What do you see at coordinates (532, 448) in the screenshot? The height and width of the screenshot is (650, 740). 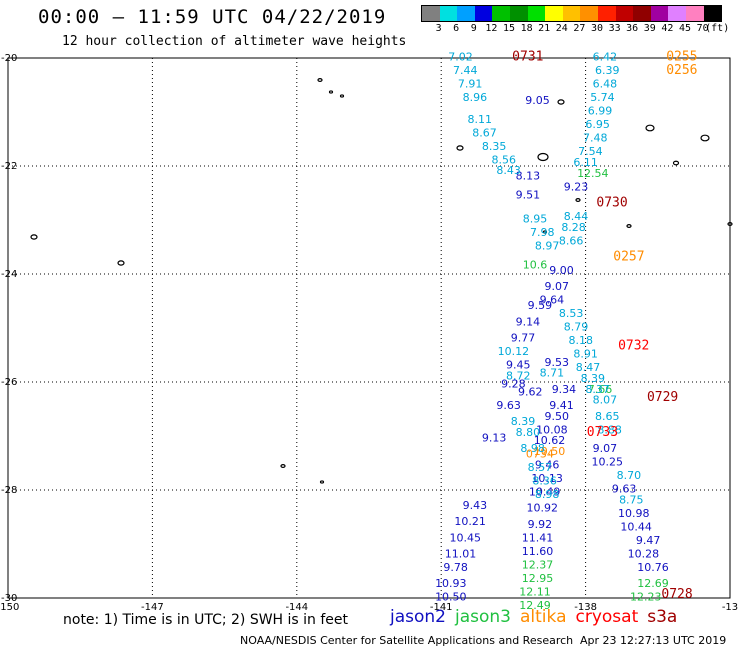 I see `wave-height-label: 8.98` at bounding box center [532, 448].